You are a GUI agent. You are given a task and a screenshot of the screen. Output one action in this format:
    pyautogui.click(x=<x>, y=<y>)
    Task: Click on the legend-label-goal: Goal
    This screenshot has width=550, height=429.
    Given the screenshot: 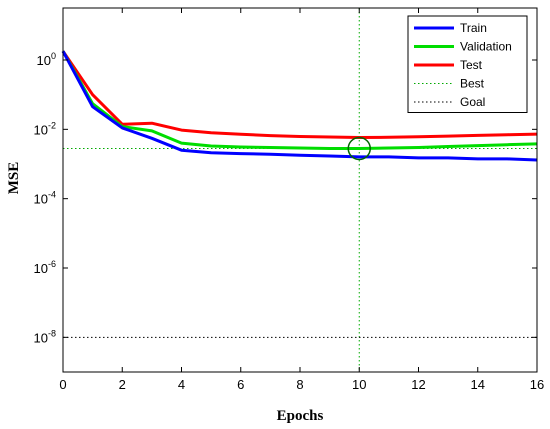 What is the action you would take?
    pyautogui.click(x=472, y=102)
    